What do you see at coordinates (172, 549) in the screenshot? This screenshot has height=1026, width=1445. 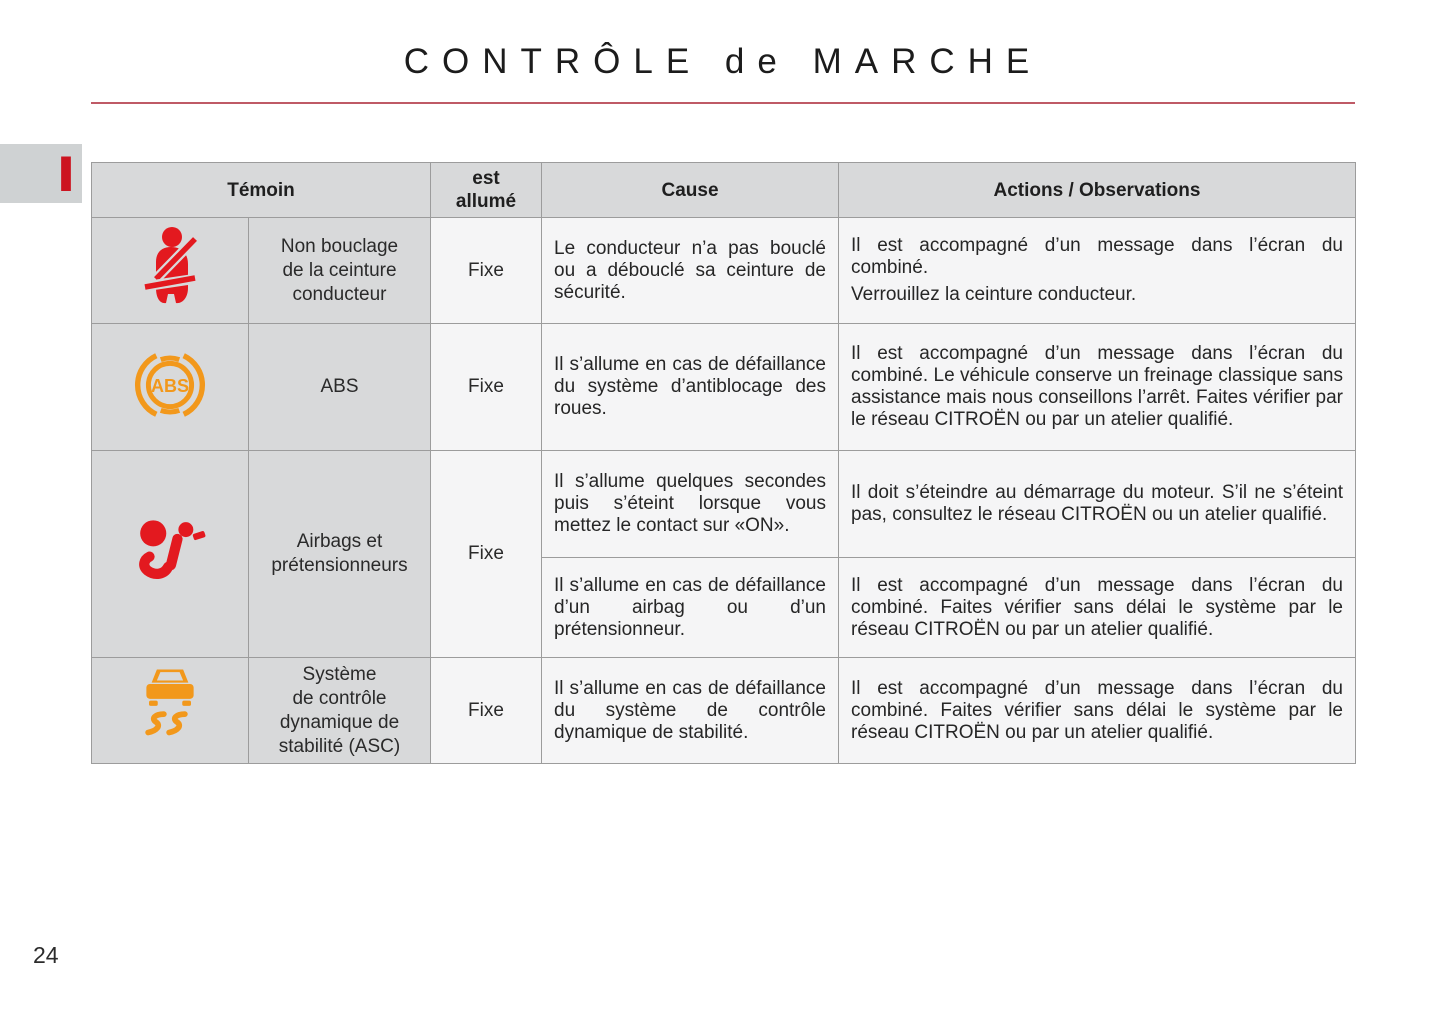 I see `airbag-warning-icon` at bounding box center [172, 549].